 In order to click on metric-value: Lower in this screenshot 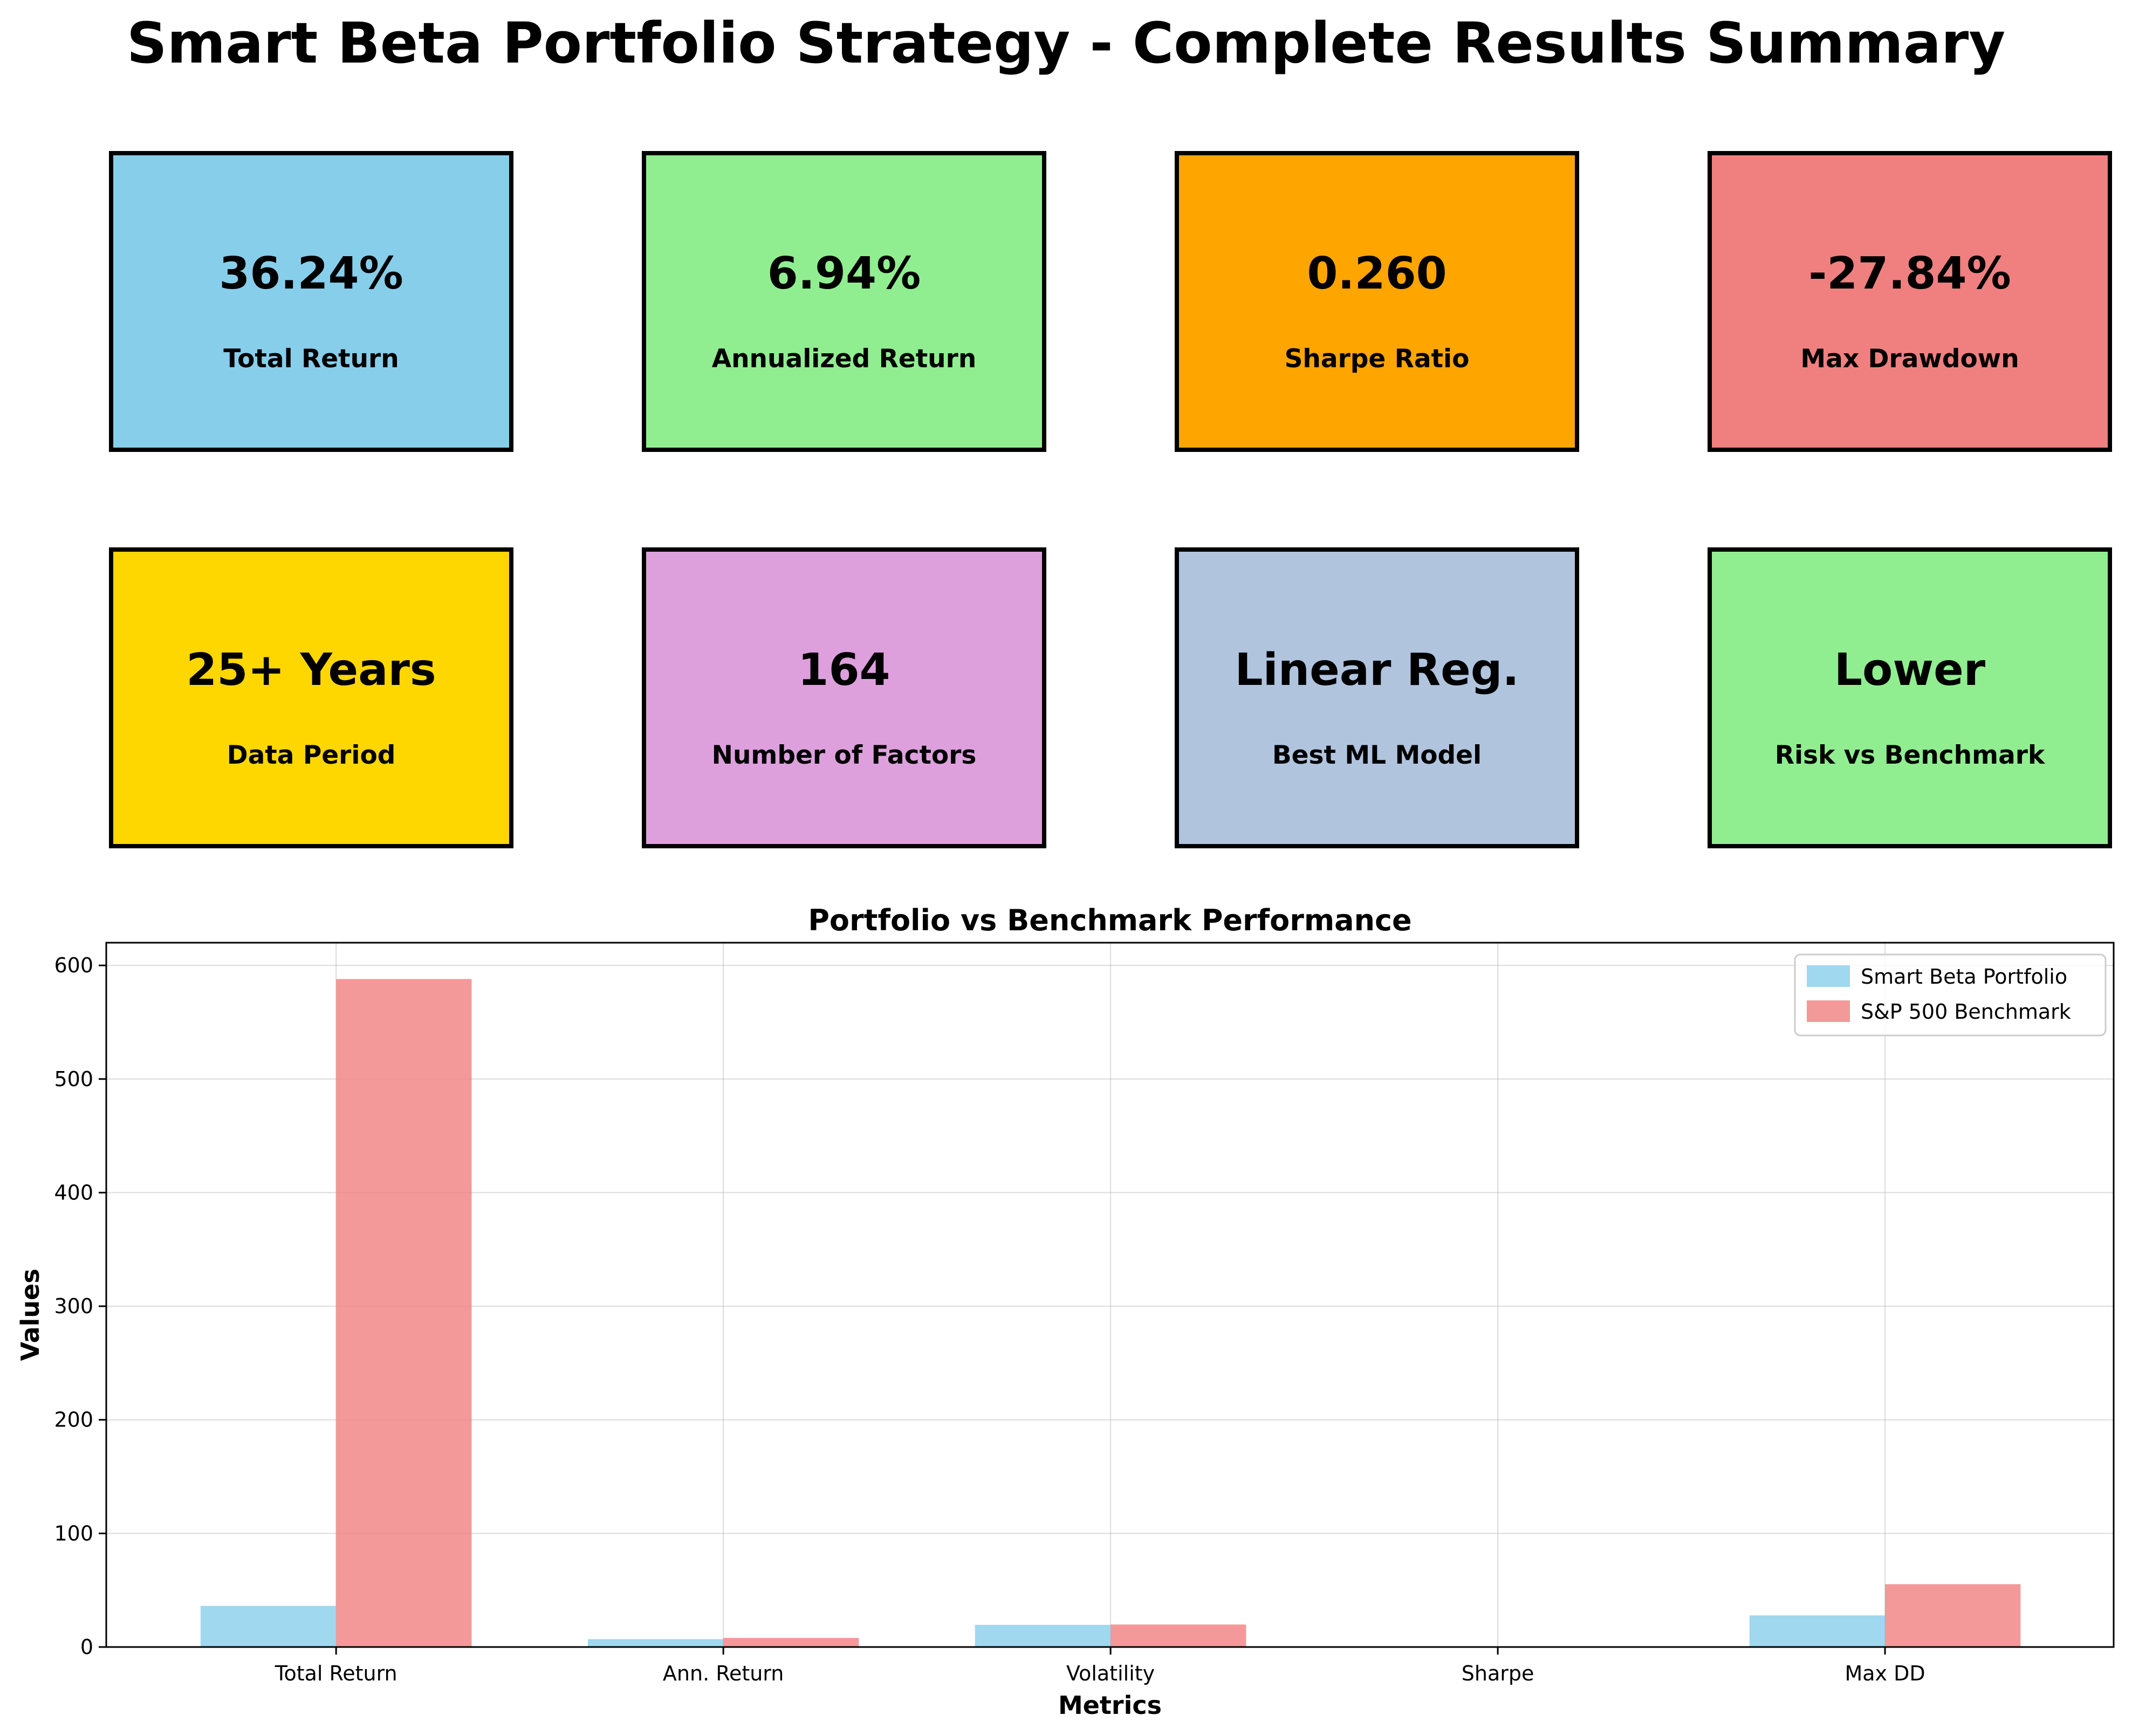, I will do `click(1910, 670)`.